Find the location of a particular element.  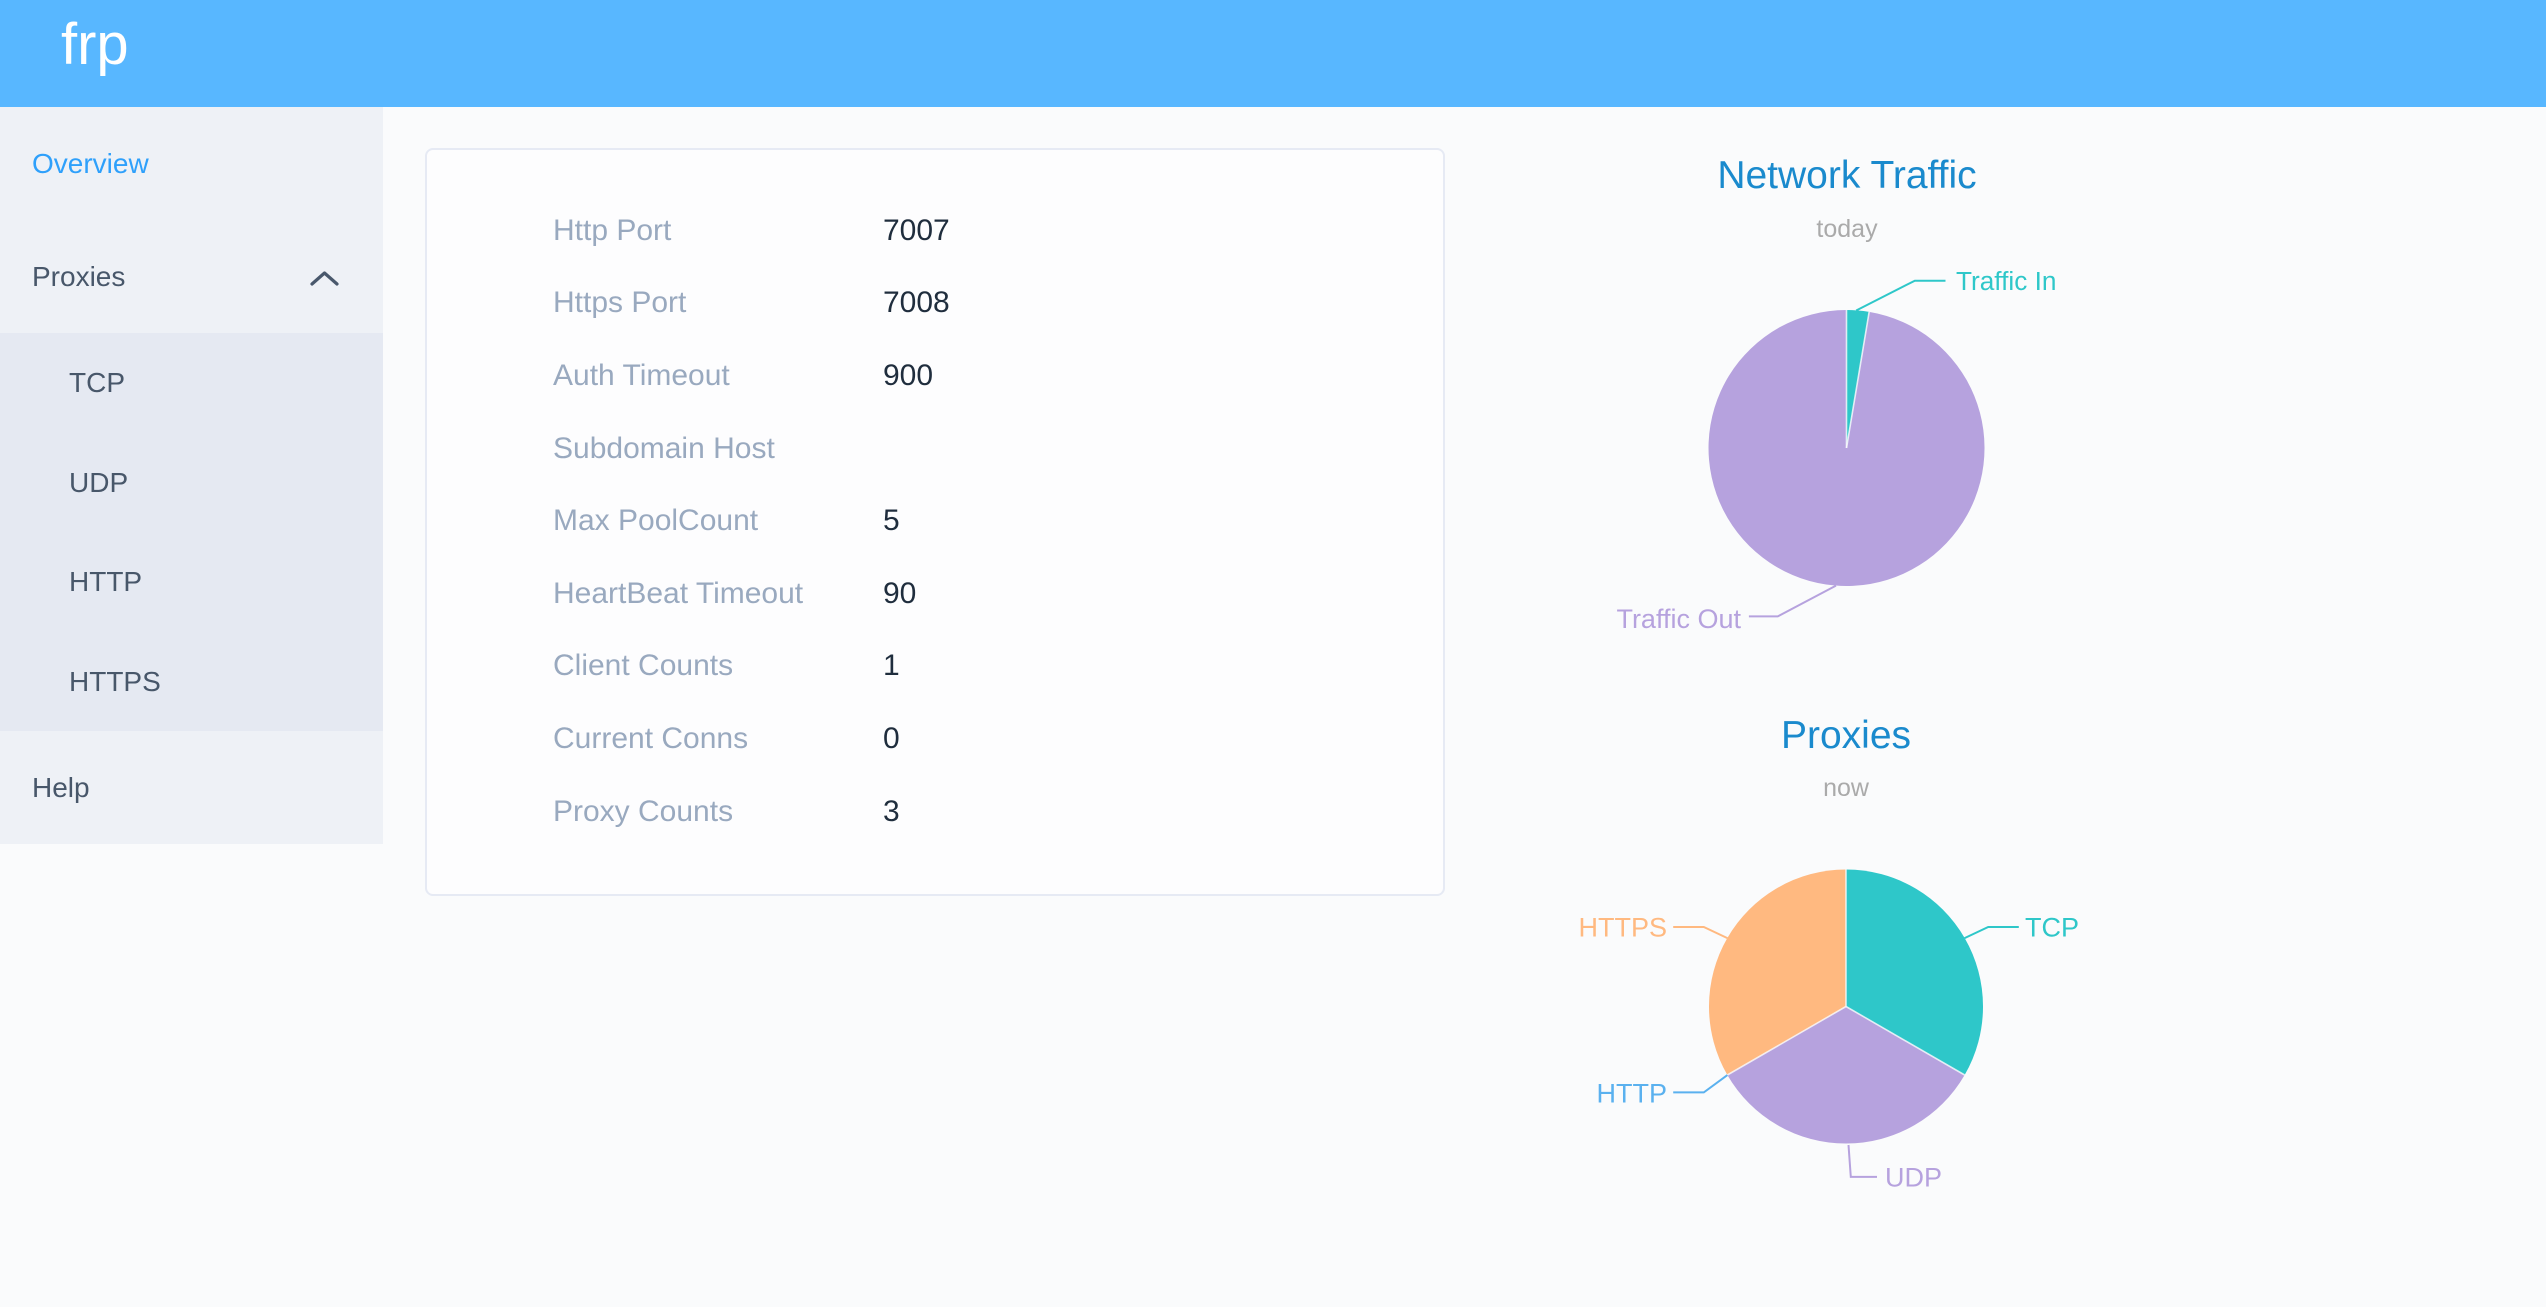

svg-text: UDP is located at coordinates (1913, 1178).